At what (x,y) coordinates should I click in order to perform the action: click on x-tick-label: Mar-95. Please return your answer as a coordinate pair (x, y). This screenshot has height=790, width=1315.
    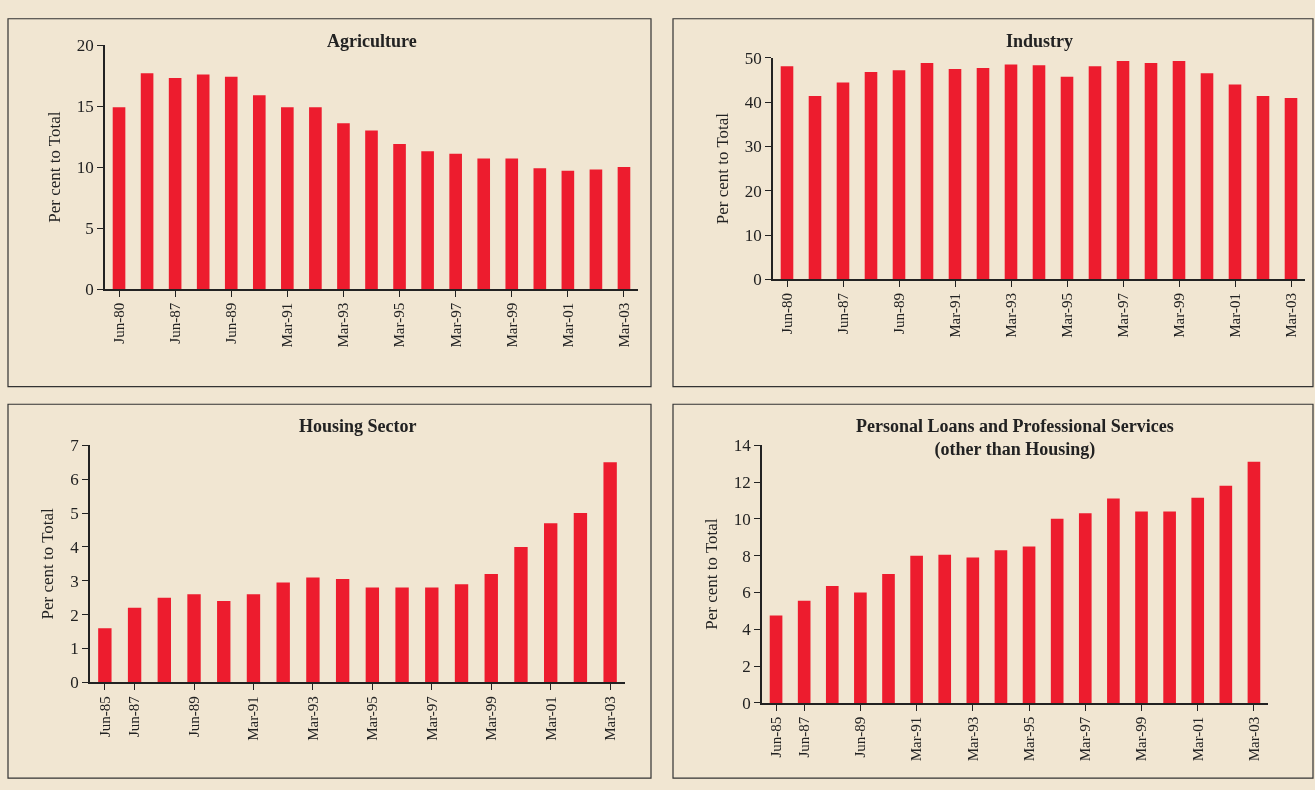
    Looking at the image, I should click on (1028, 739).